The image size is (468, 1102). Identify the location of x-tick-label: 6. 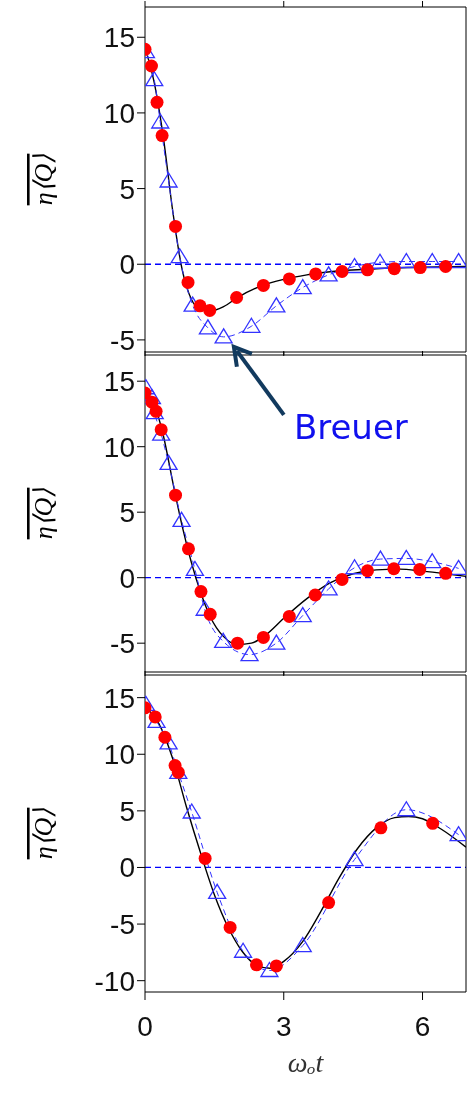
(422, 1026).